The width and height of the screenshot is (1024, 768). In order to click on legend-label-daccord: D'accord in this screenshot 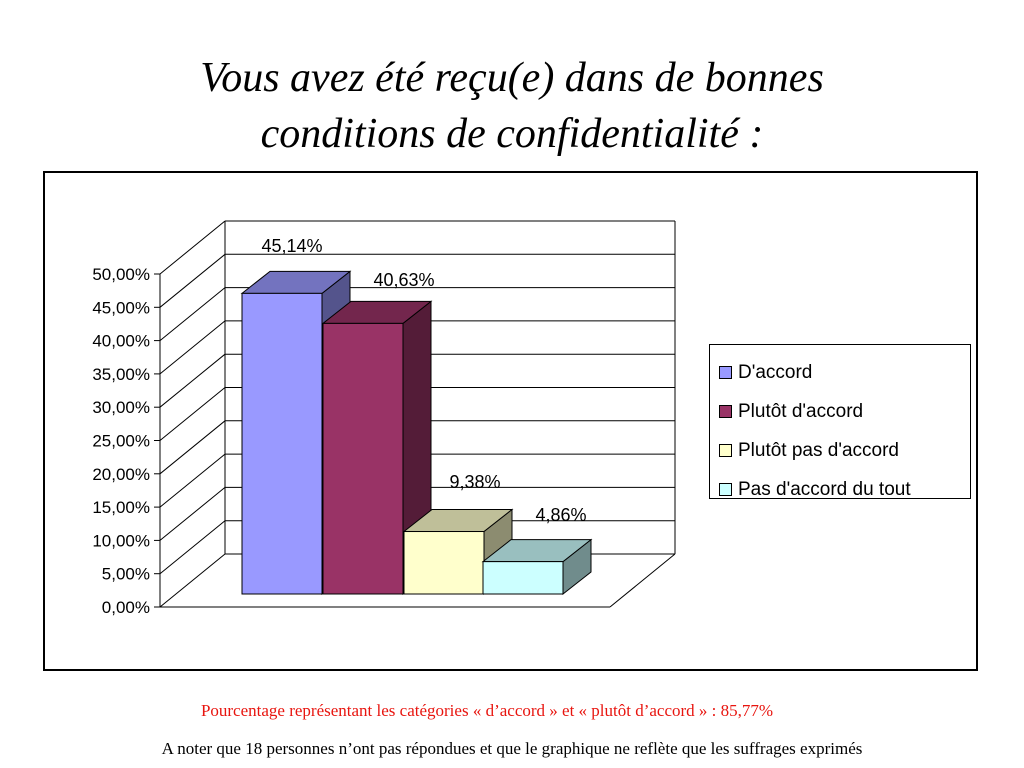, I will do `click(775, 372)`.